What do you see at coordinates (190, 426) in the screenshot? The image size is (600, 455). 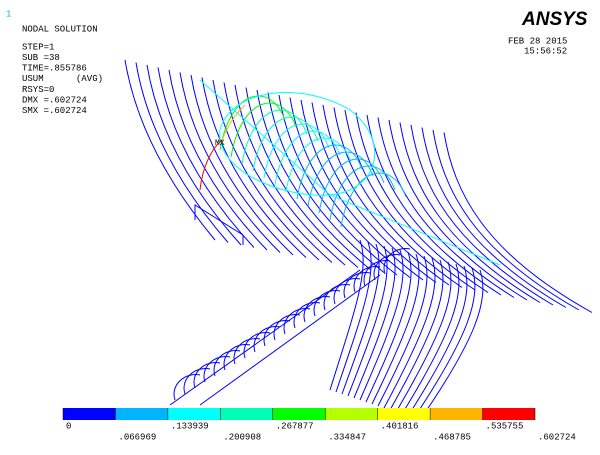 I see `legend-tick-label: .133939` at bounding box center [190, 426].